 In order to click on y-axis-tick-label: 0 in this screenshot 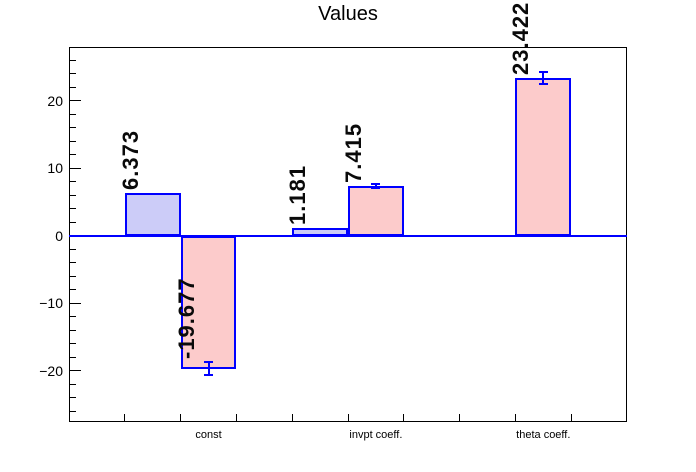, I will do `click(59, 235)`.